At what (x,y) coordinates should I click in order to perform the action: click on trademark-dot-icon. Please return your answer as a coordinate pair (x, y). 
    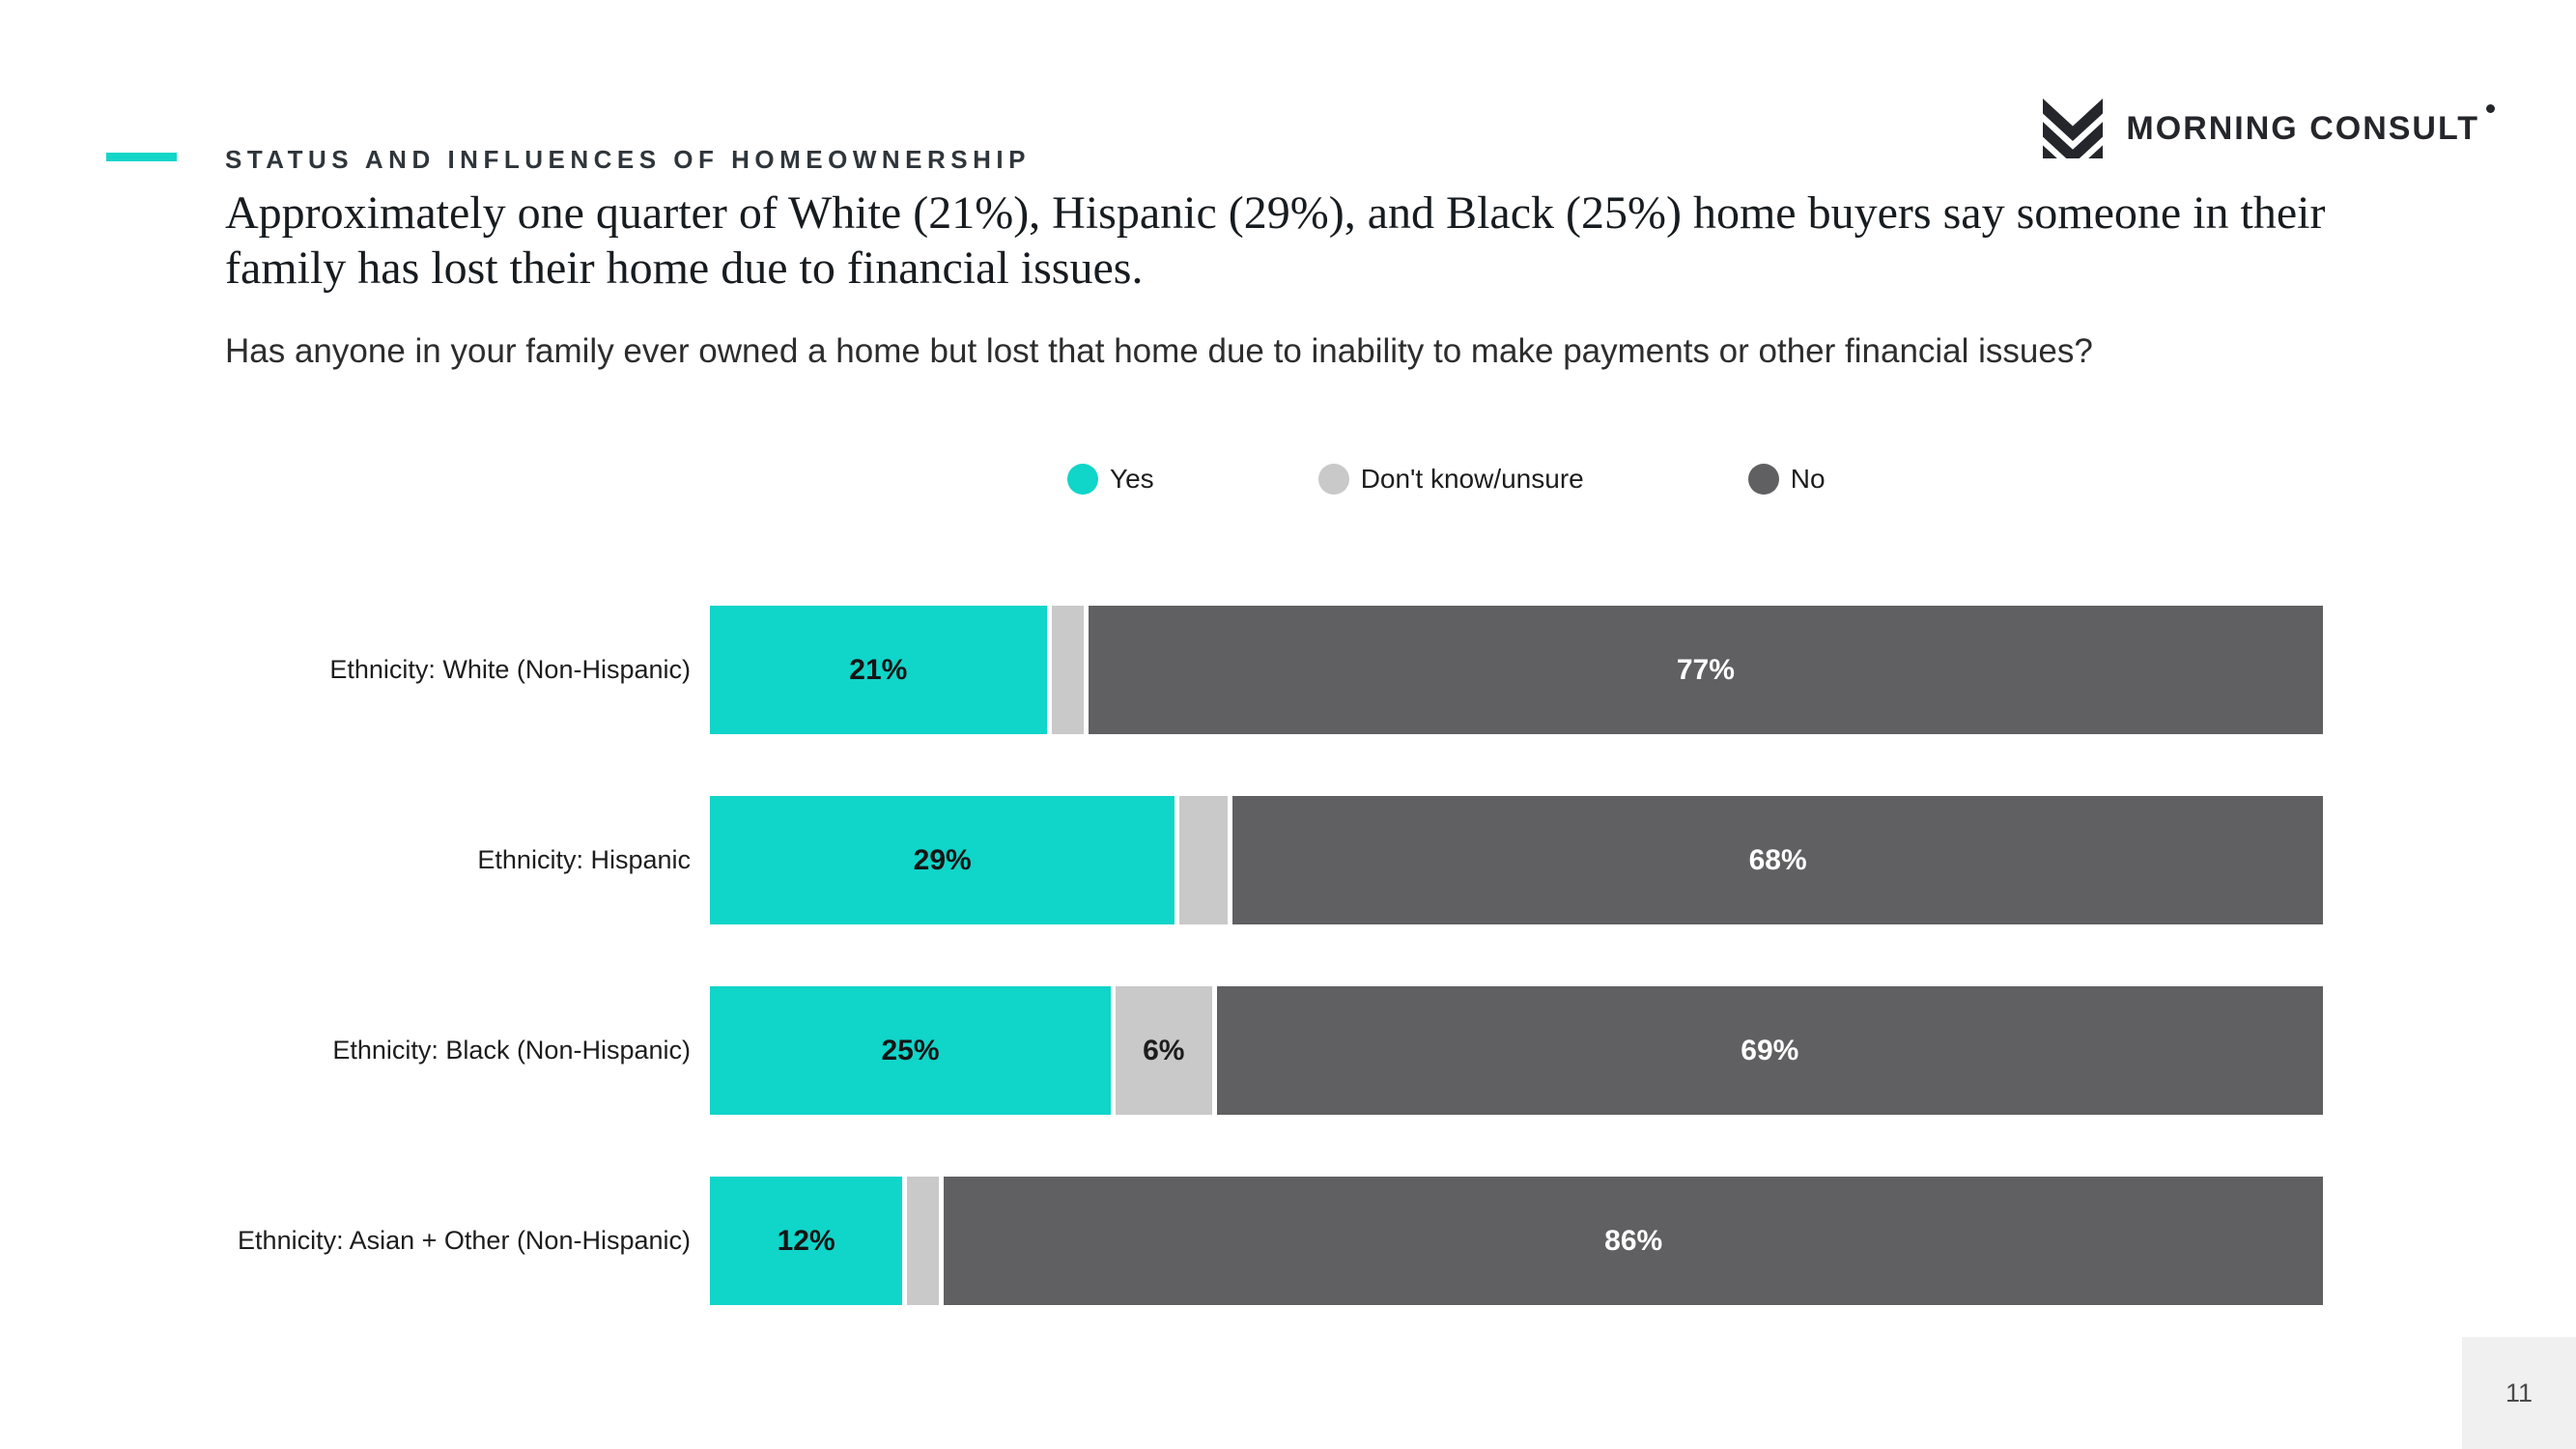
    Looking at the image, I should click on (2490, 108).